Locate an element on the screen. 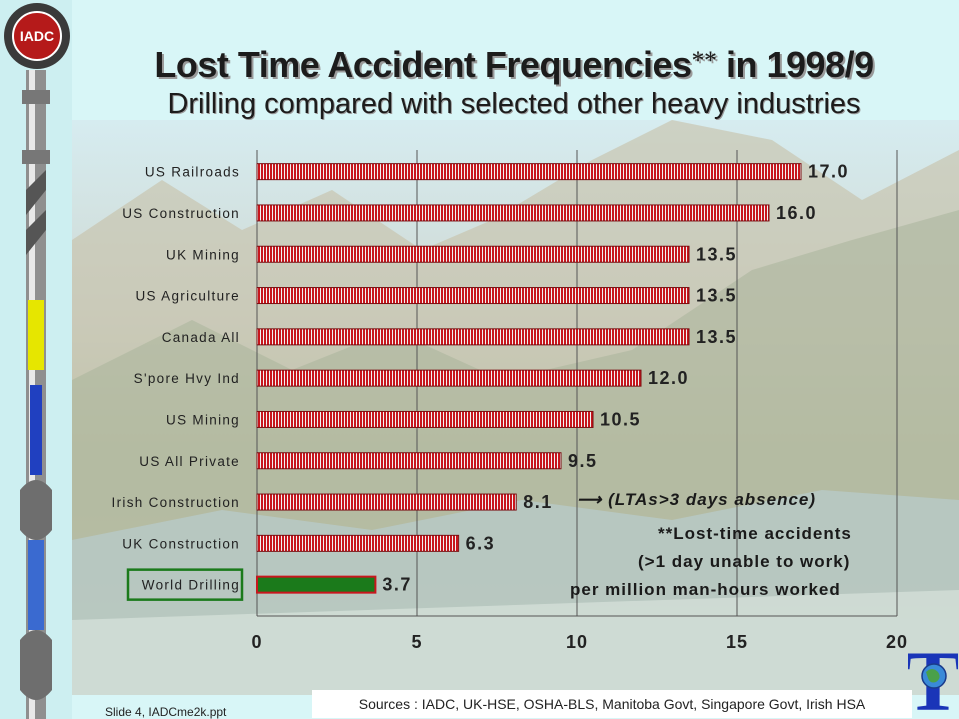 The width and height of the screenshot is (959, 719). category-label: US Mining is located at coordinates (203, 419).